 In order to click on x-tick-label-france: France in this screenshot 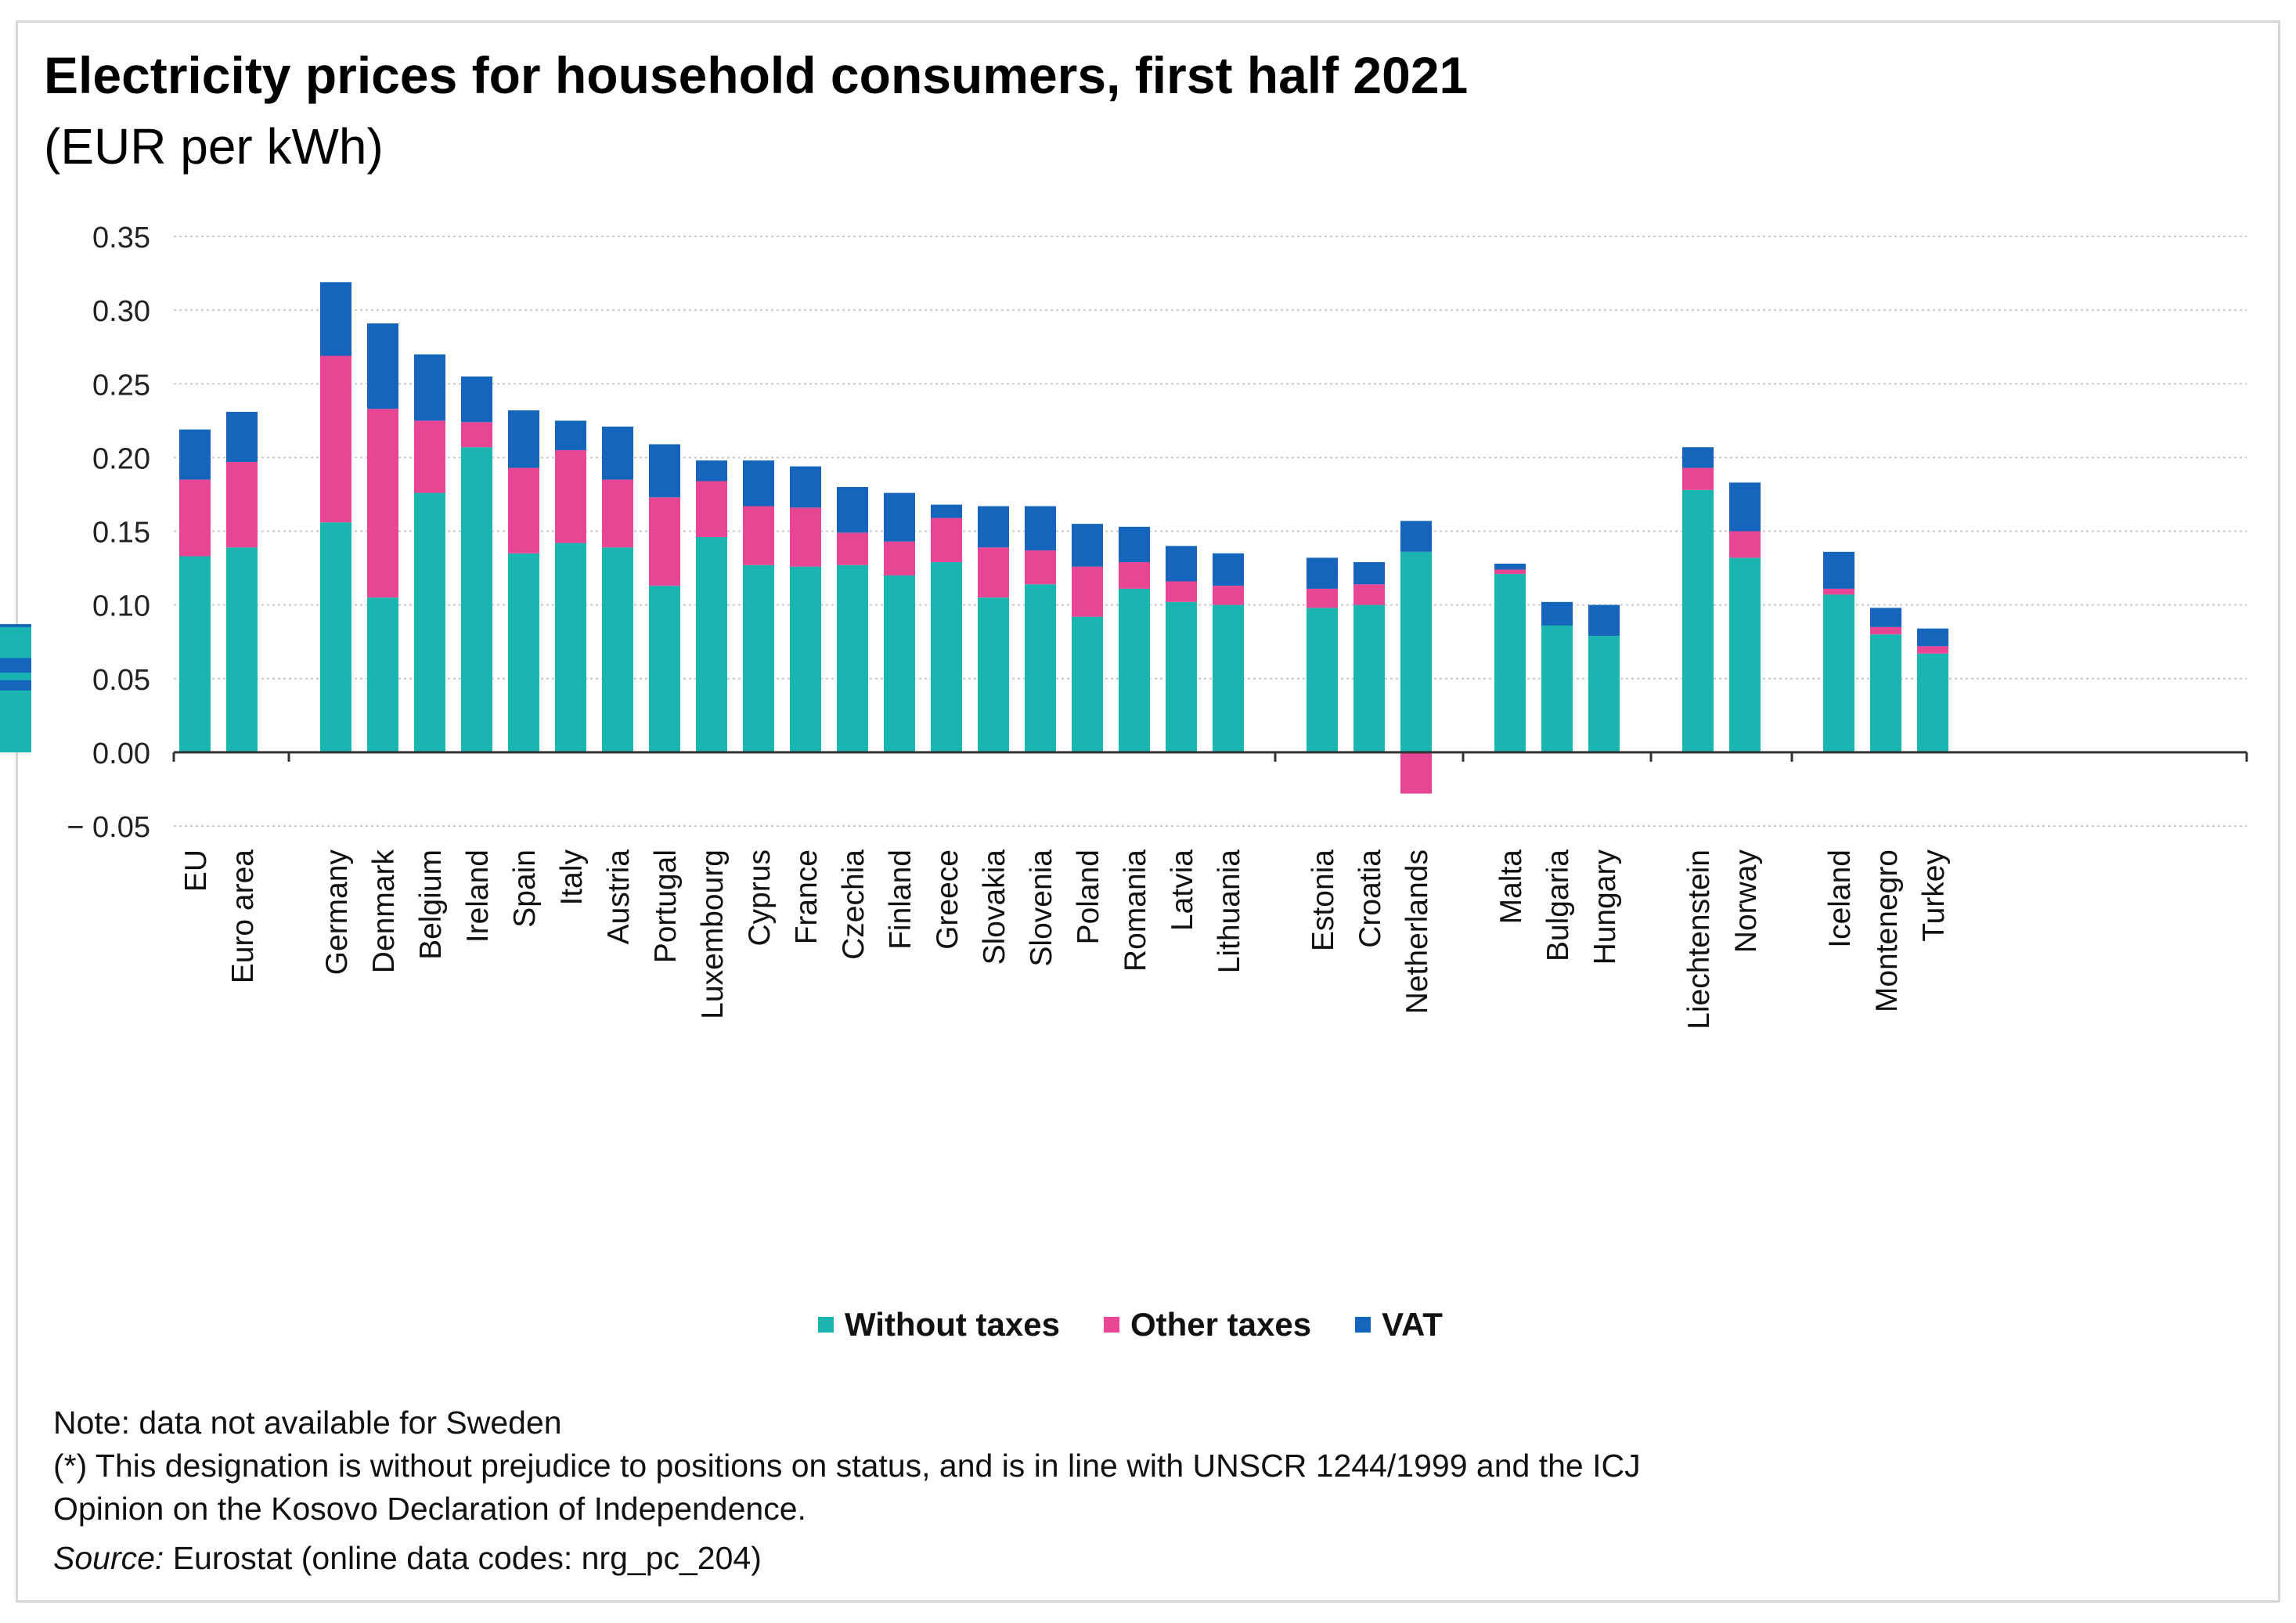, I will do `click(807, 897)`.